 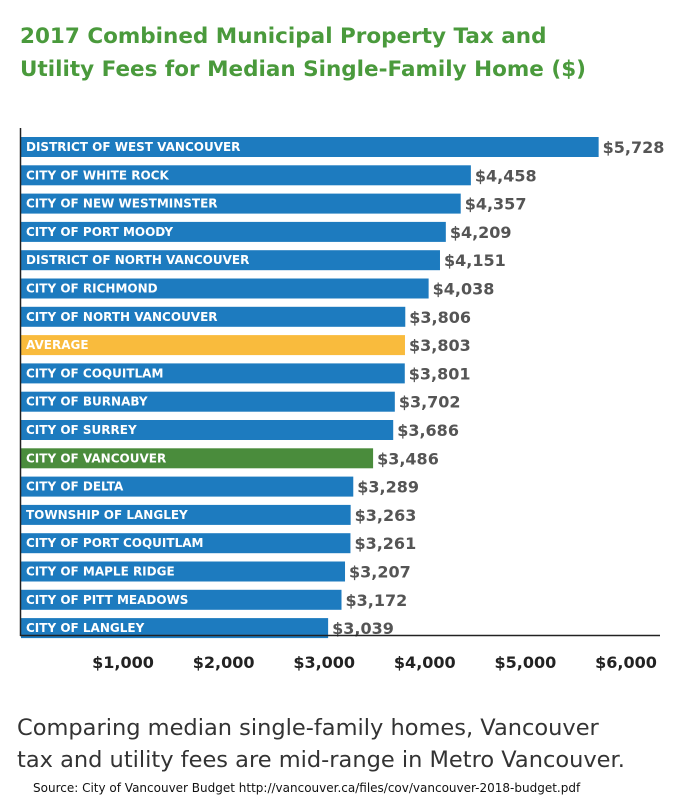 I want to click on bar-average, so click(x=213, y=345).